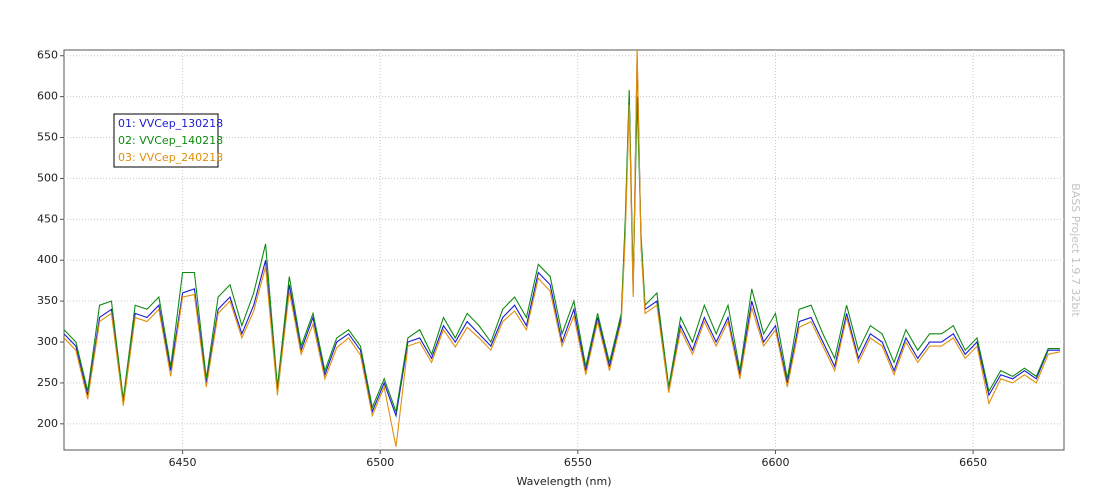  I want to click on legend-entry: 03: VVCep_240218, so click(170, 157).